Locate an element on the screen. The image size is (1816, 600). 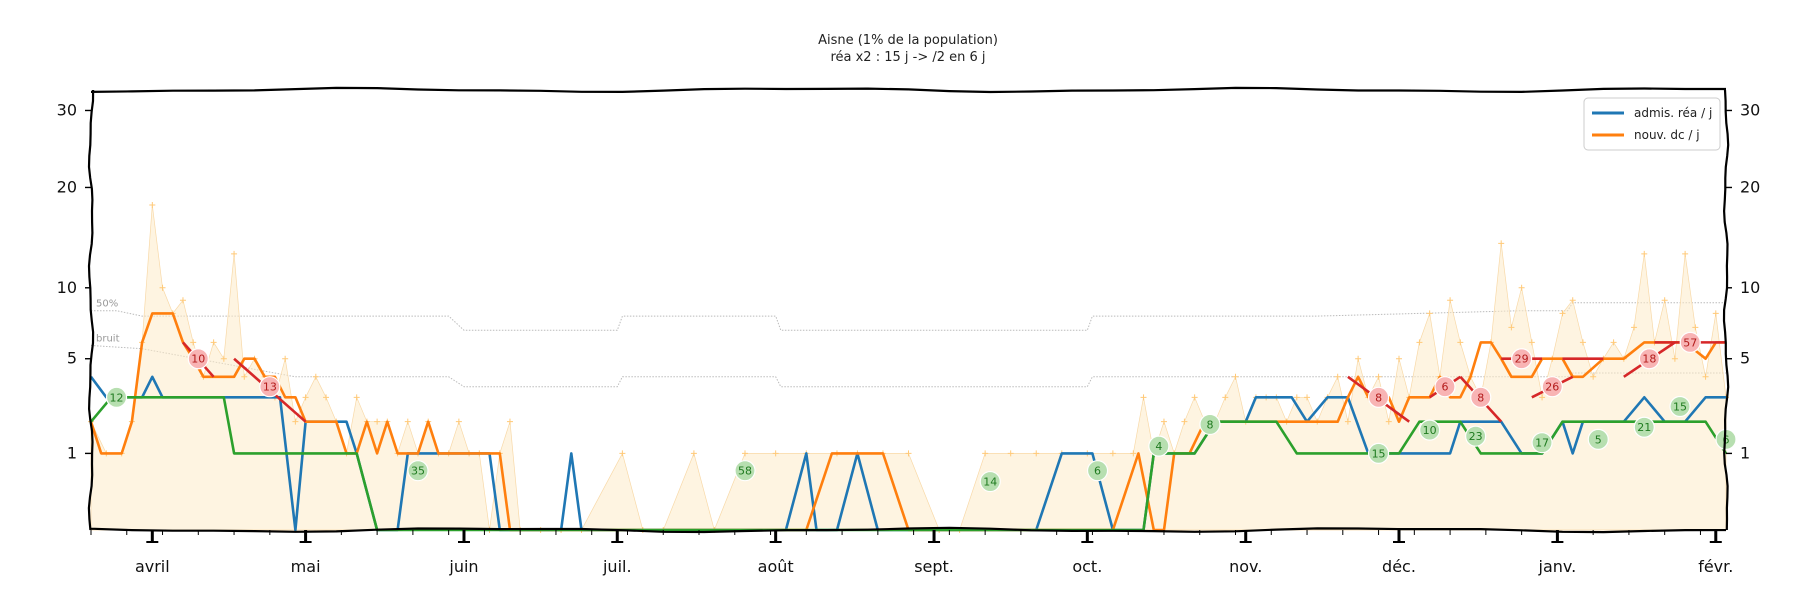
reference-lines: 50% bruit is located at coordinates (908, 343).